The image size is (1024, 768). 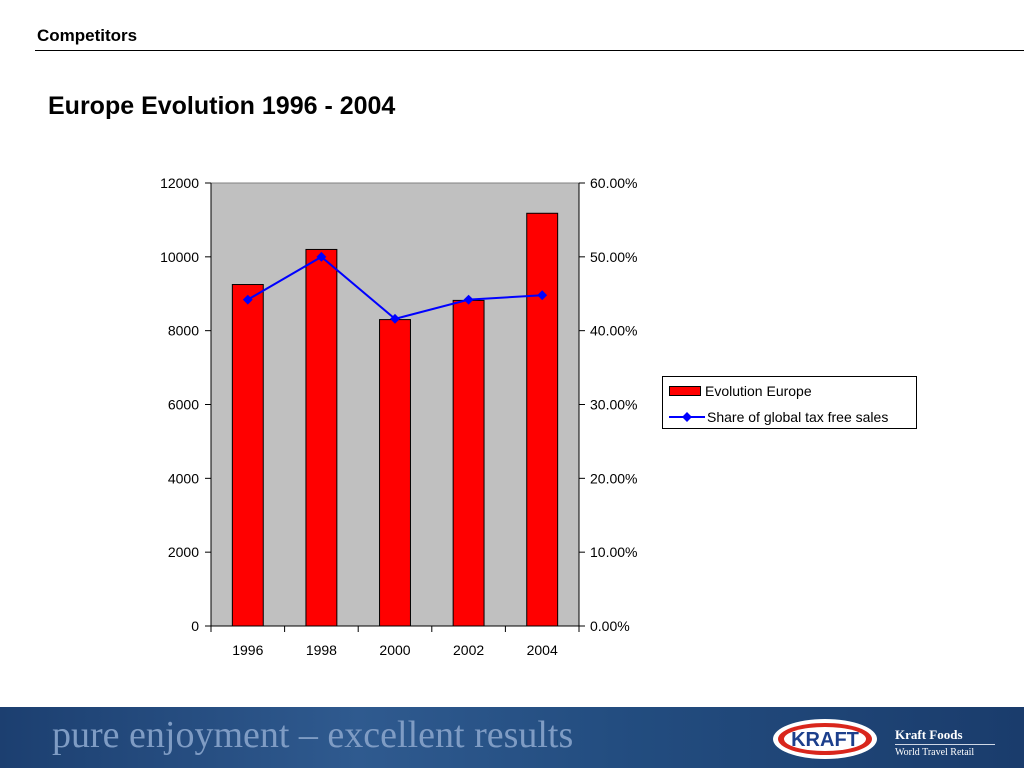 What do you see at coordinates (542, 419) in the screenshot?
I see `bar-2004` at bounding box center [542, 419].